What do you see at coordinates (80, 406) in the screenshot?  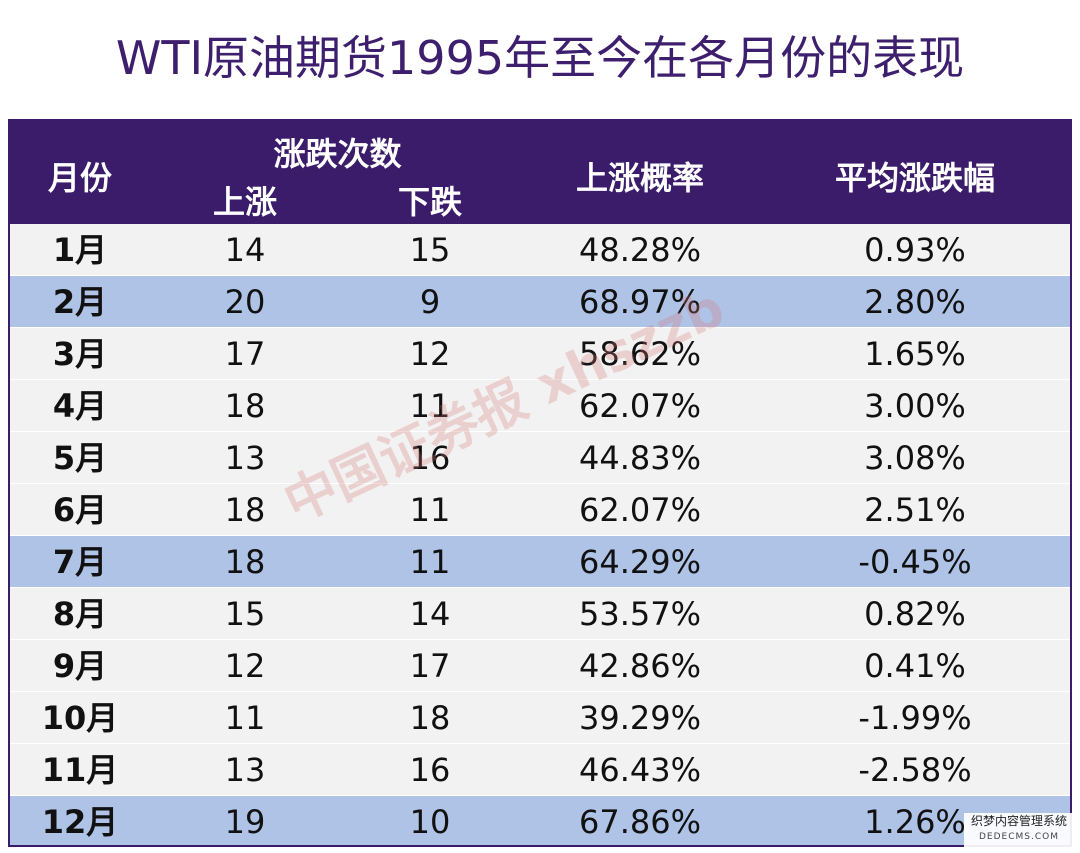 I see `cell-month: 4月` at bounding box center [80, 406].